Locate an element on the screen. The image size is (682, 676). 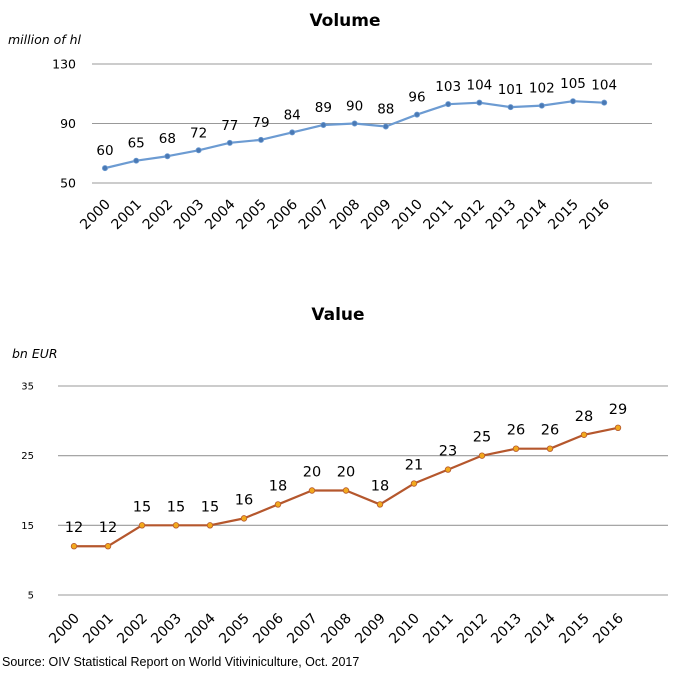
x-tick-label: 2012 is located at coordinates (472, 629).